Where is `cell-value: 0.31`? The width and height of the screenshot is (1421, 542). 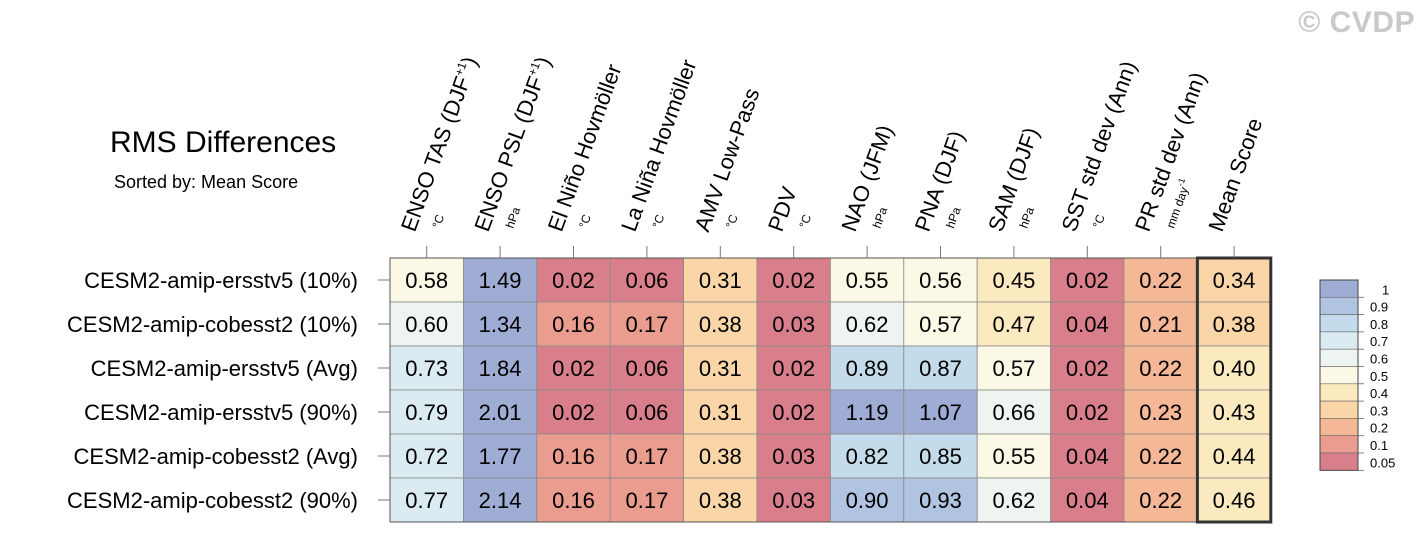
cell-value: 0.31 is located at coordinates (720, 280).